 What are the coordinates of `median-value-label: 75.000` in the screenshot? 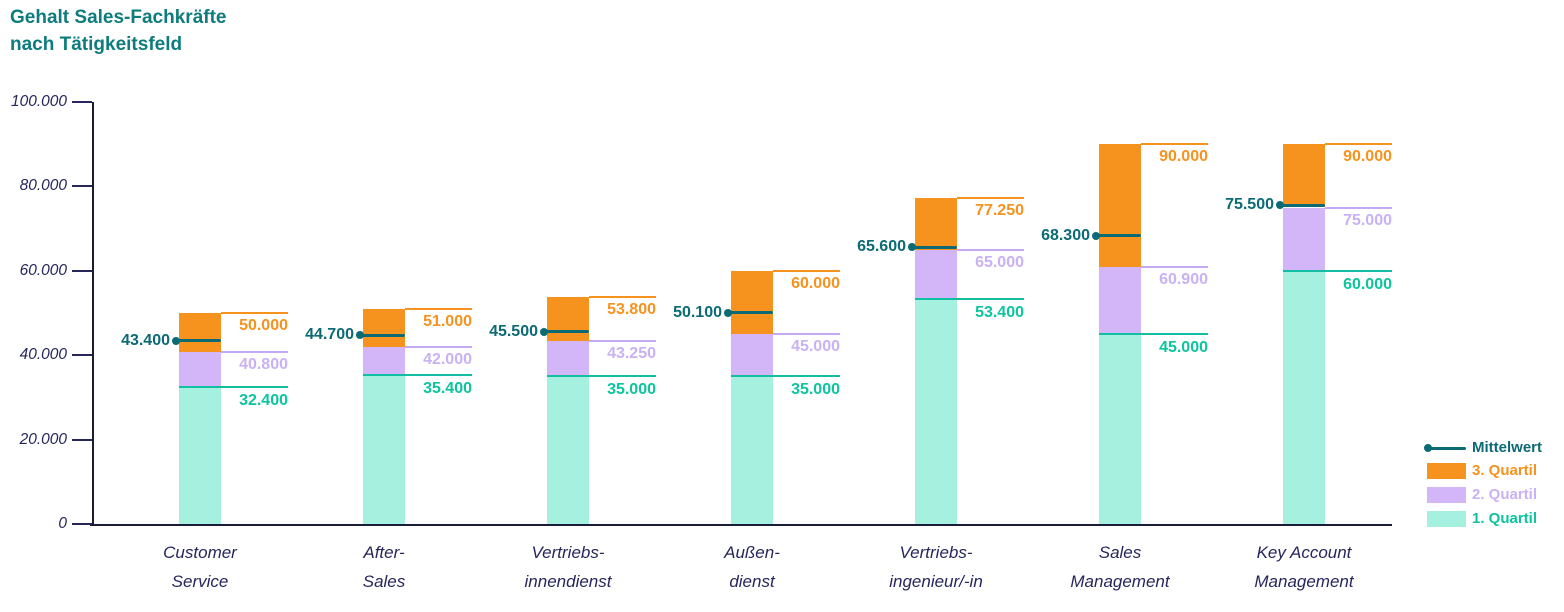 It's located at (1367, 220).